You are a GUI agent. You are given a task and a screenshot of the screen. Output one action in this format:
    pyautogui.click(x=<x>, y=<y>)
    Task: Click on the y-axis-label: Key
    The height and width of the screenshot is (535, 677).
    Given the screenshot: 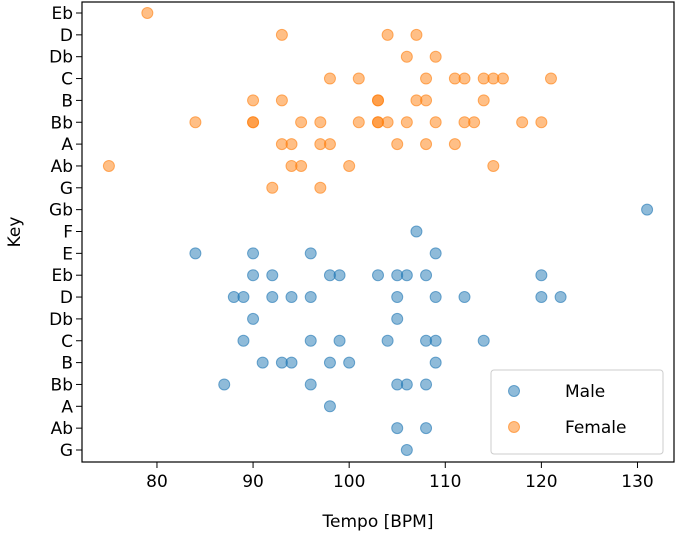 What is the action you would take?
    pyautogui.click(x=15, y=232)
    